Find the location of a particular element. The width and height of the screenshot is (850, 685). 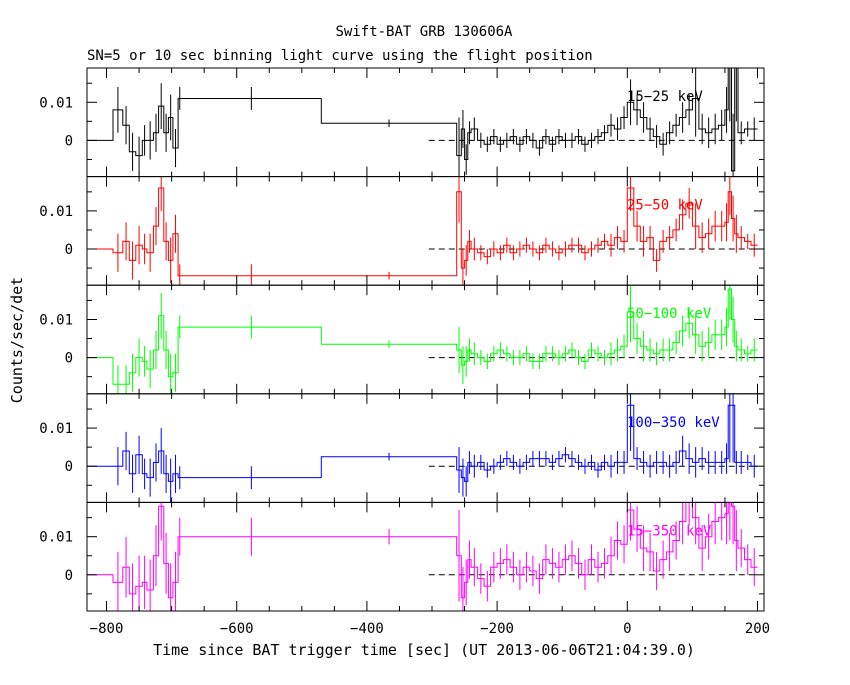

y-axis-label: Counts/sec/det is located at coordinates (17, 340).